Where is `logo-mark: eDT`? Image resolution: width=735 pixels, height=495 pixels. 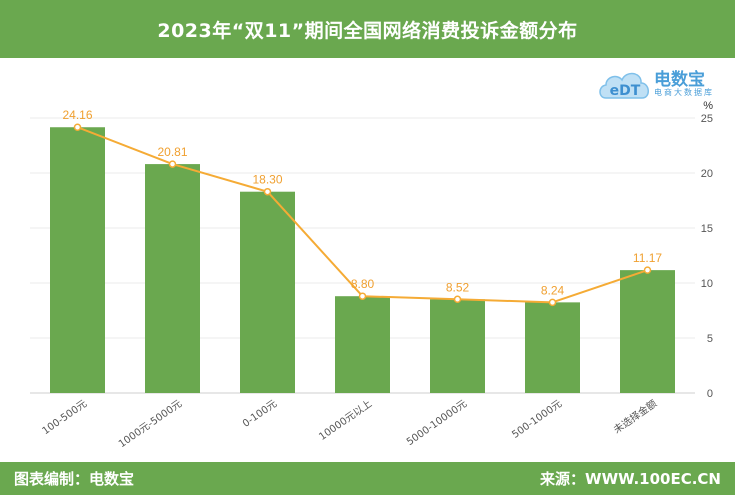
logo-mark: eDT is located at coordinates (625, 91).